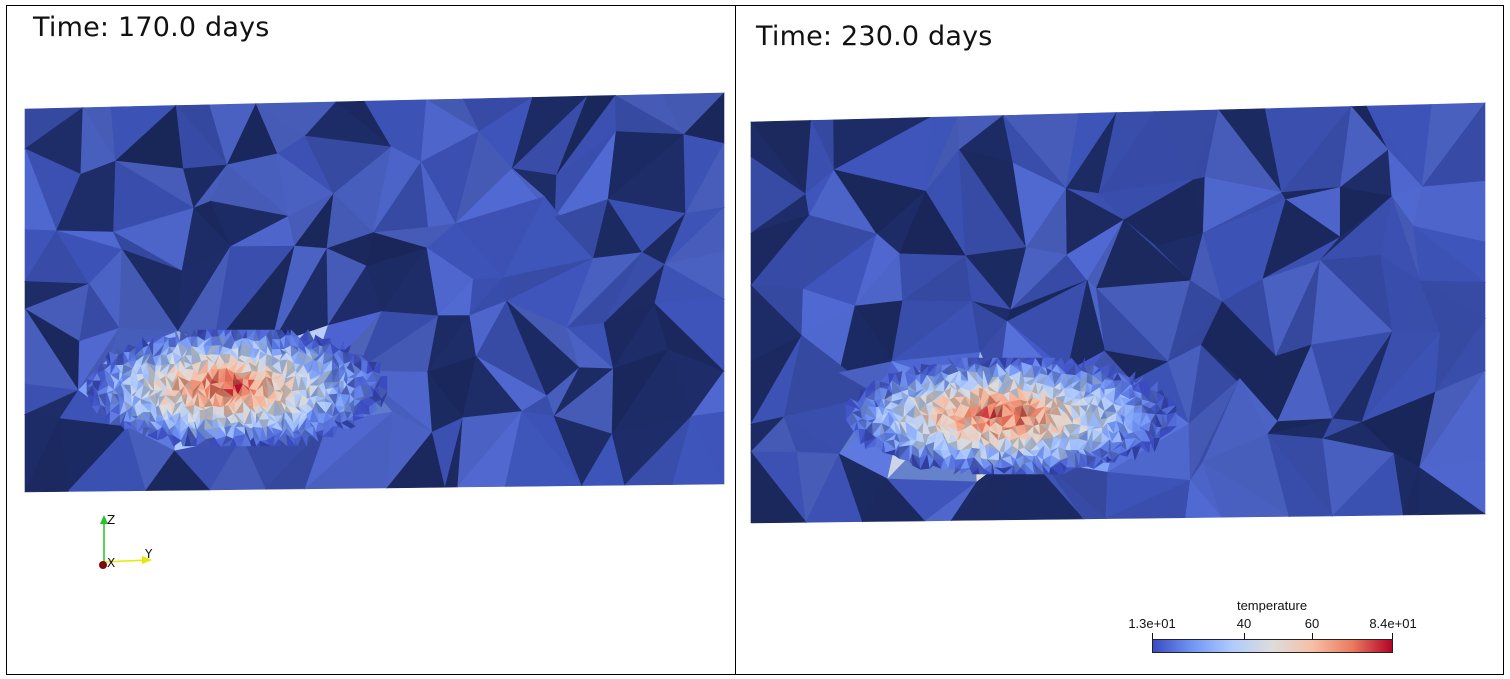  Describe the element at coordinates (1272, 605) in the screenshot. I see `colorbar-title: temperature` at that location.